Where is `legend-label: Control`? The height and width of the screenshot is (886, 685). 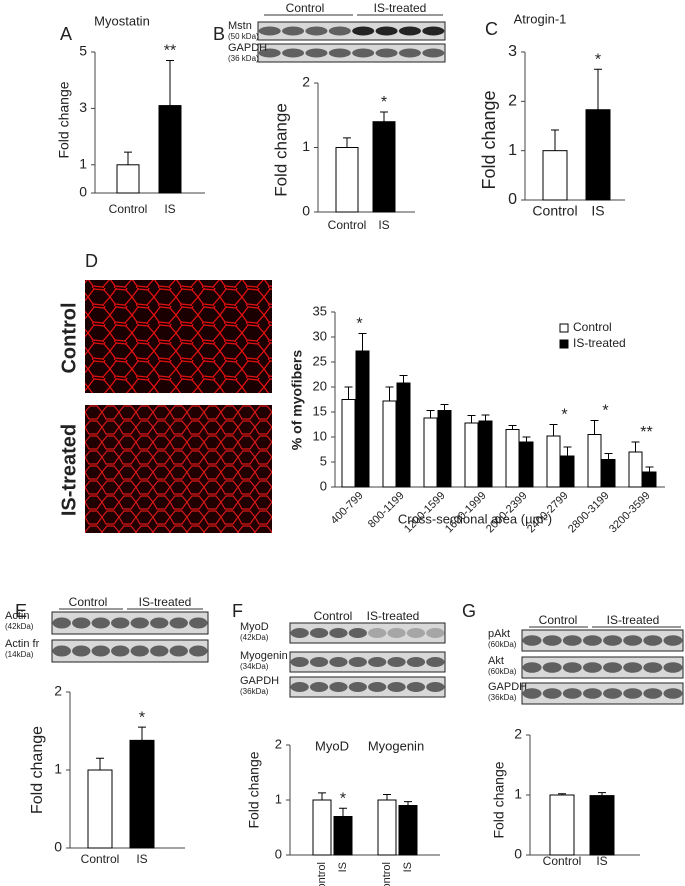 legend-label: Control is located at coordinates (592, 327).